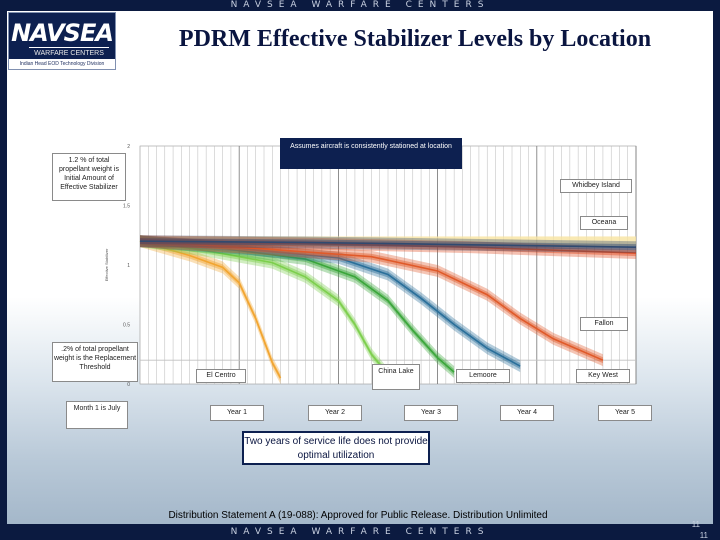 This screenshot has width=720, height=540. I want to click on series-inner-band, so click(297, 307).